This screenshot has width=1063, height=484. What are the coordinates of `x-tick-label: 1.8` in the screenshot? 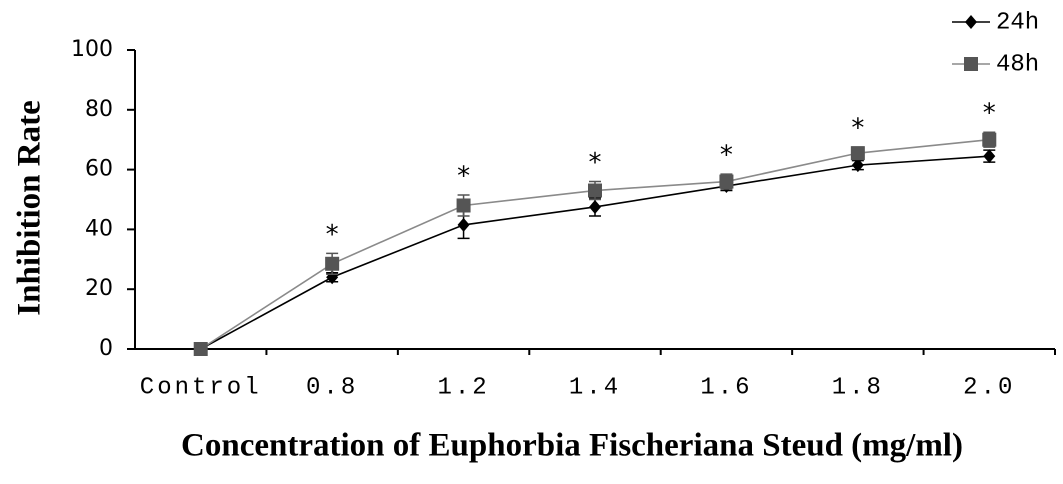 It's located at (858, 387).